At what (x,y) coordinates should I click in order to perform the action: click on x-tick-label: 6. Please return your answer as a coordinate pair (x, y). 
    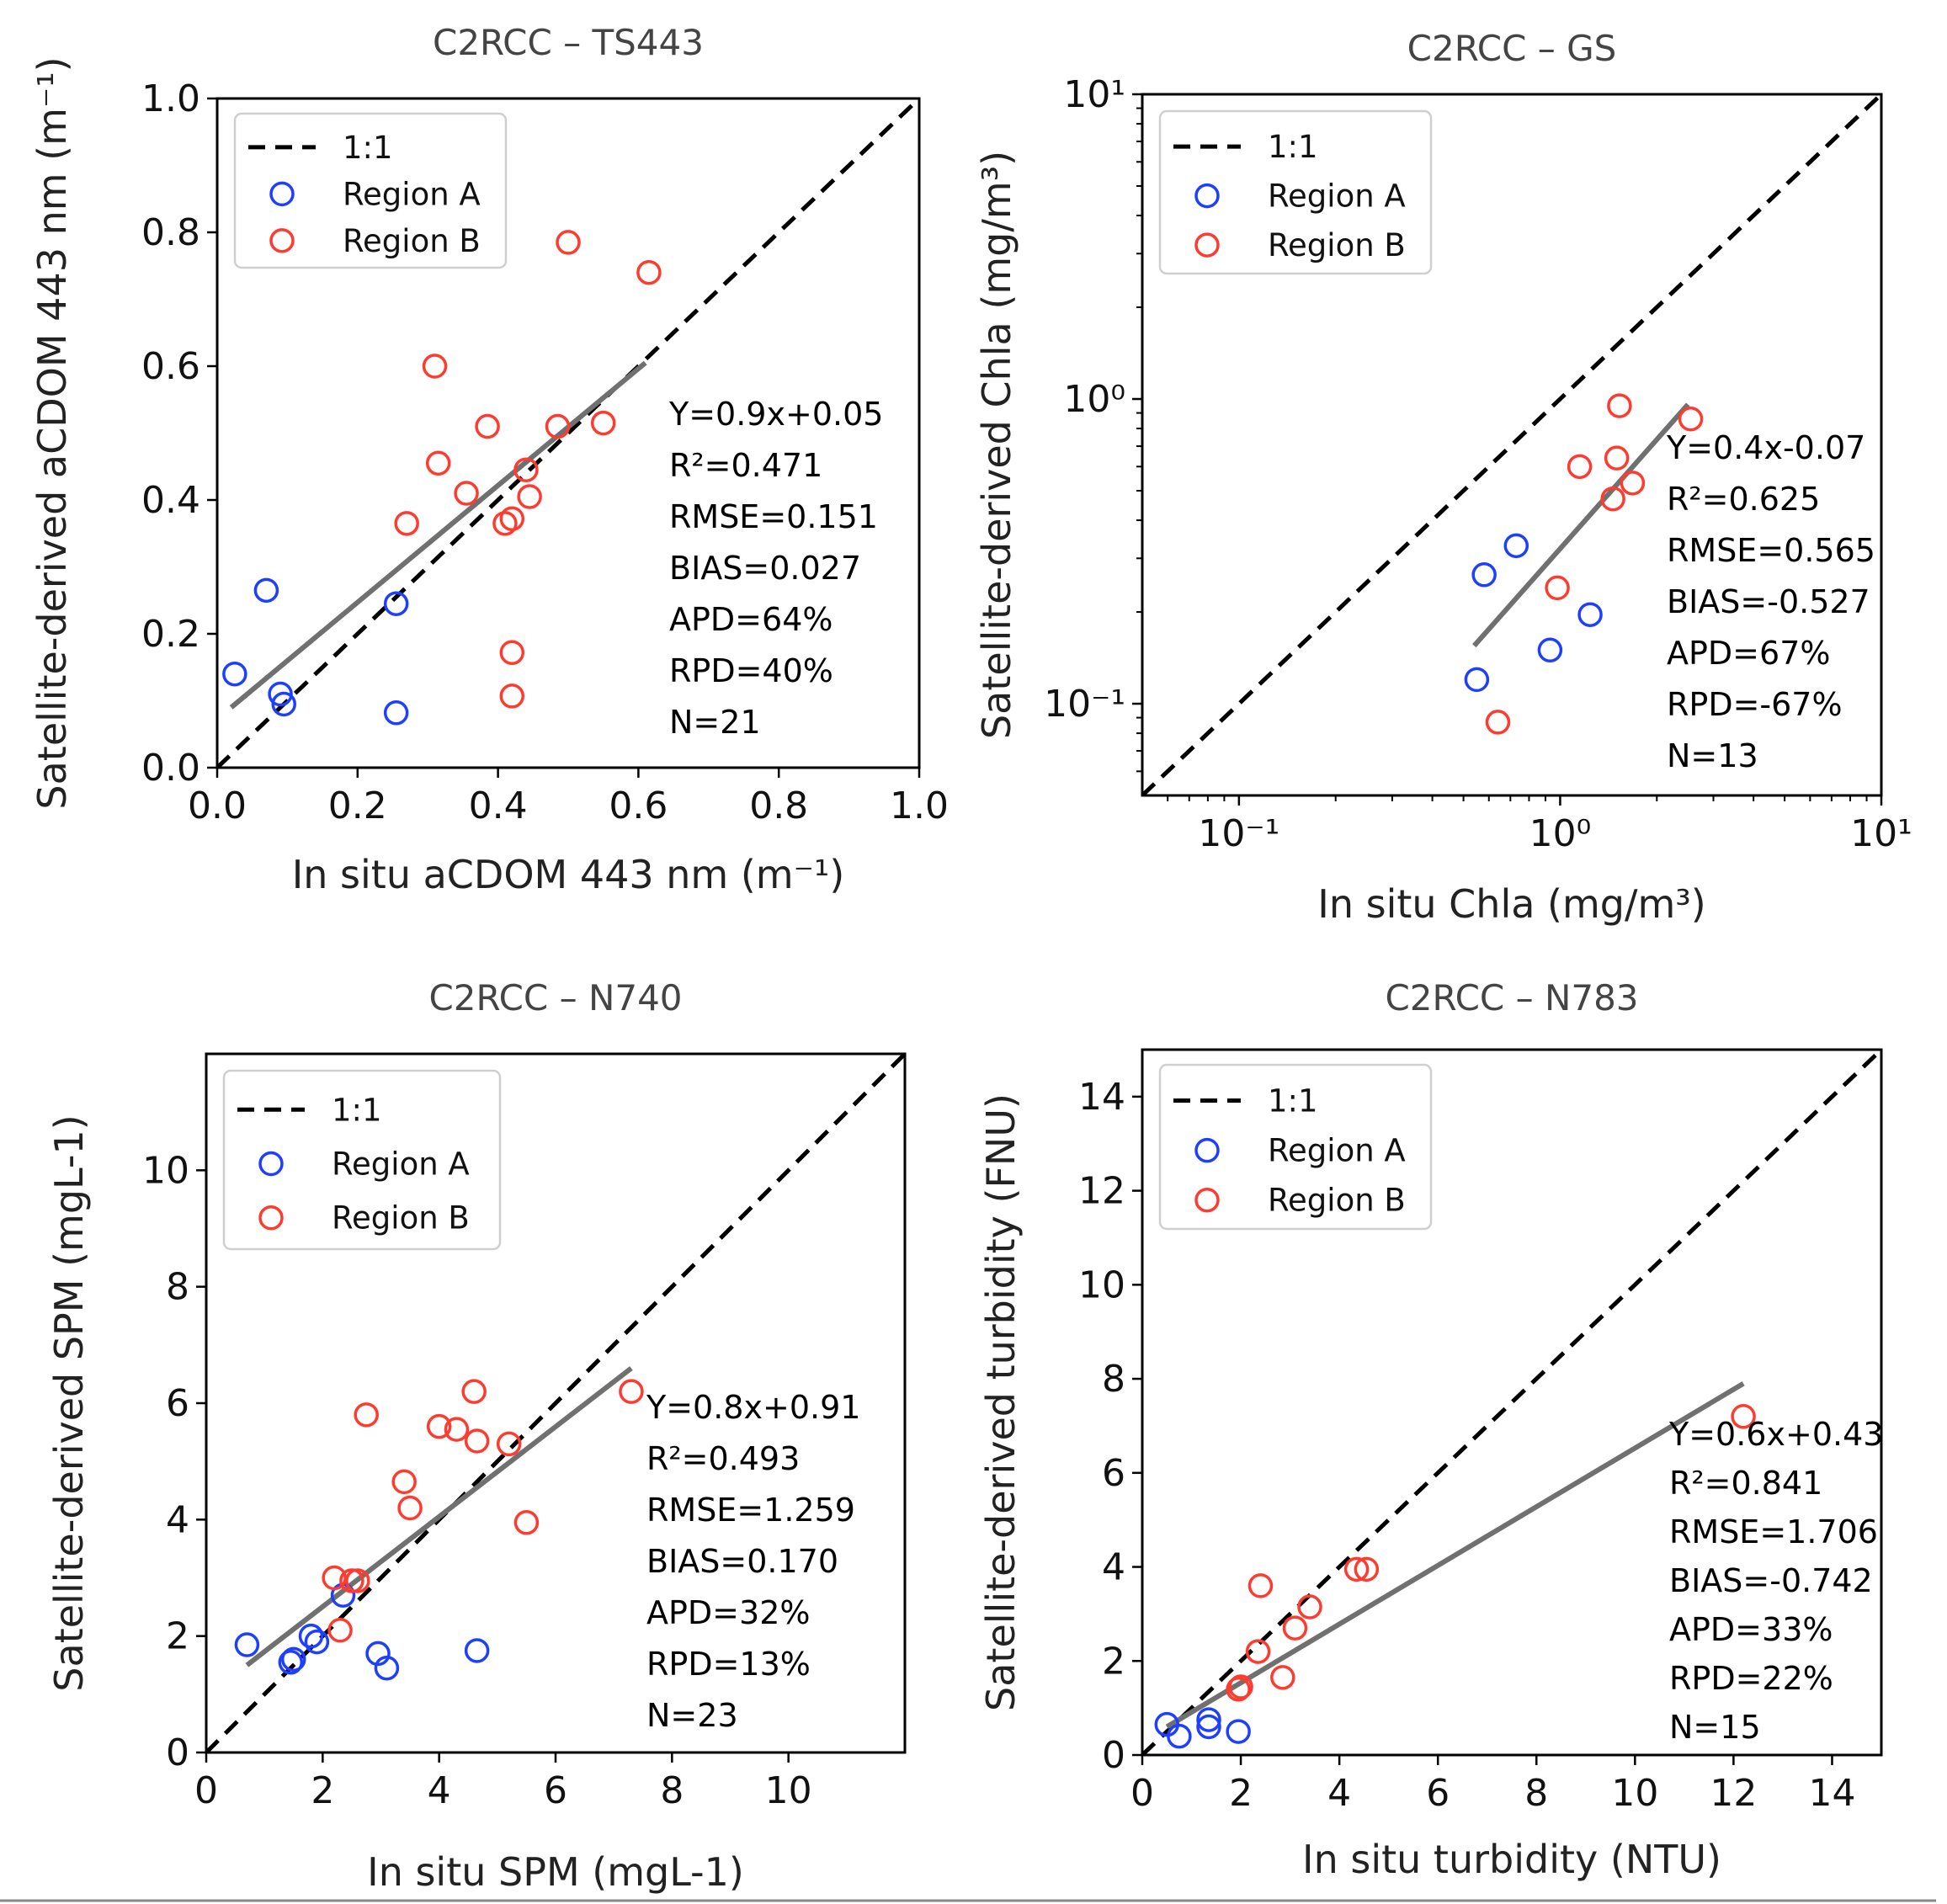
    Looking at the image, I should click on (555, 1791).